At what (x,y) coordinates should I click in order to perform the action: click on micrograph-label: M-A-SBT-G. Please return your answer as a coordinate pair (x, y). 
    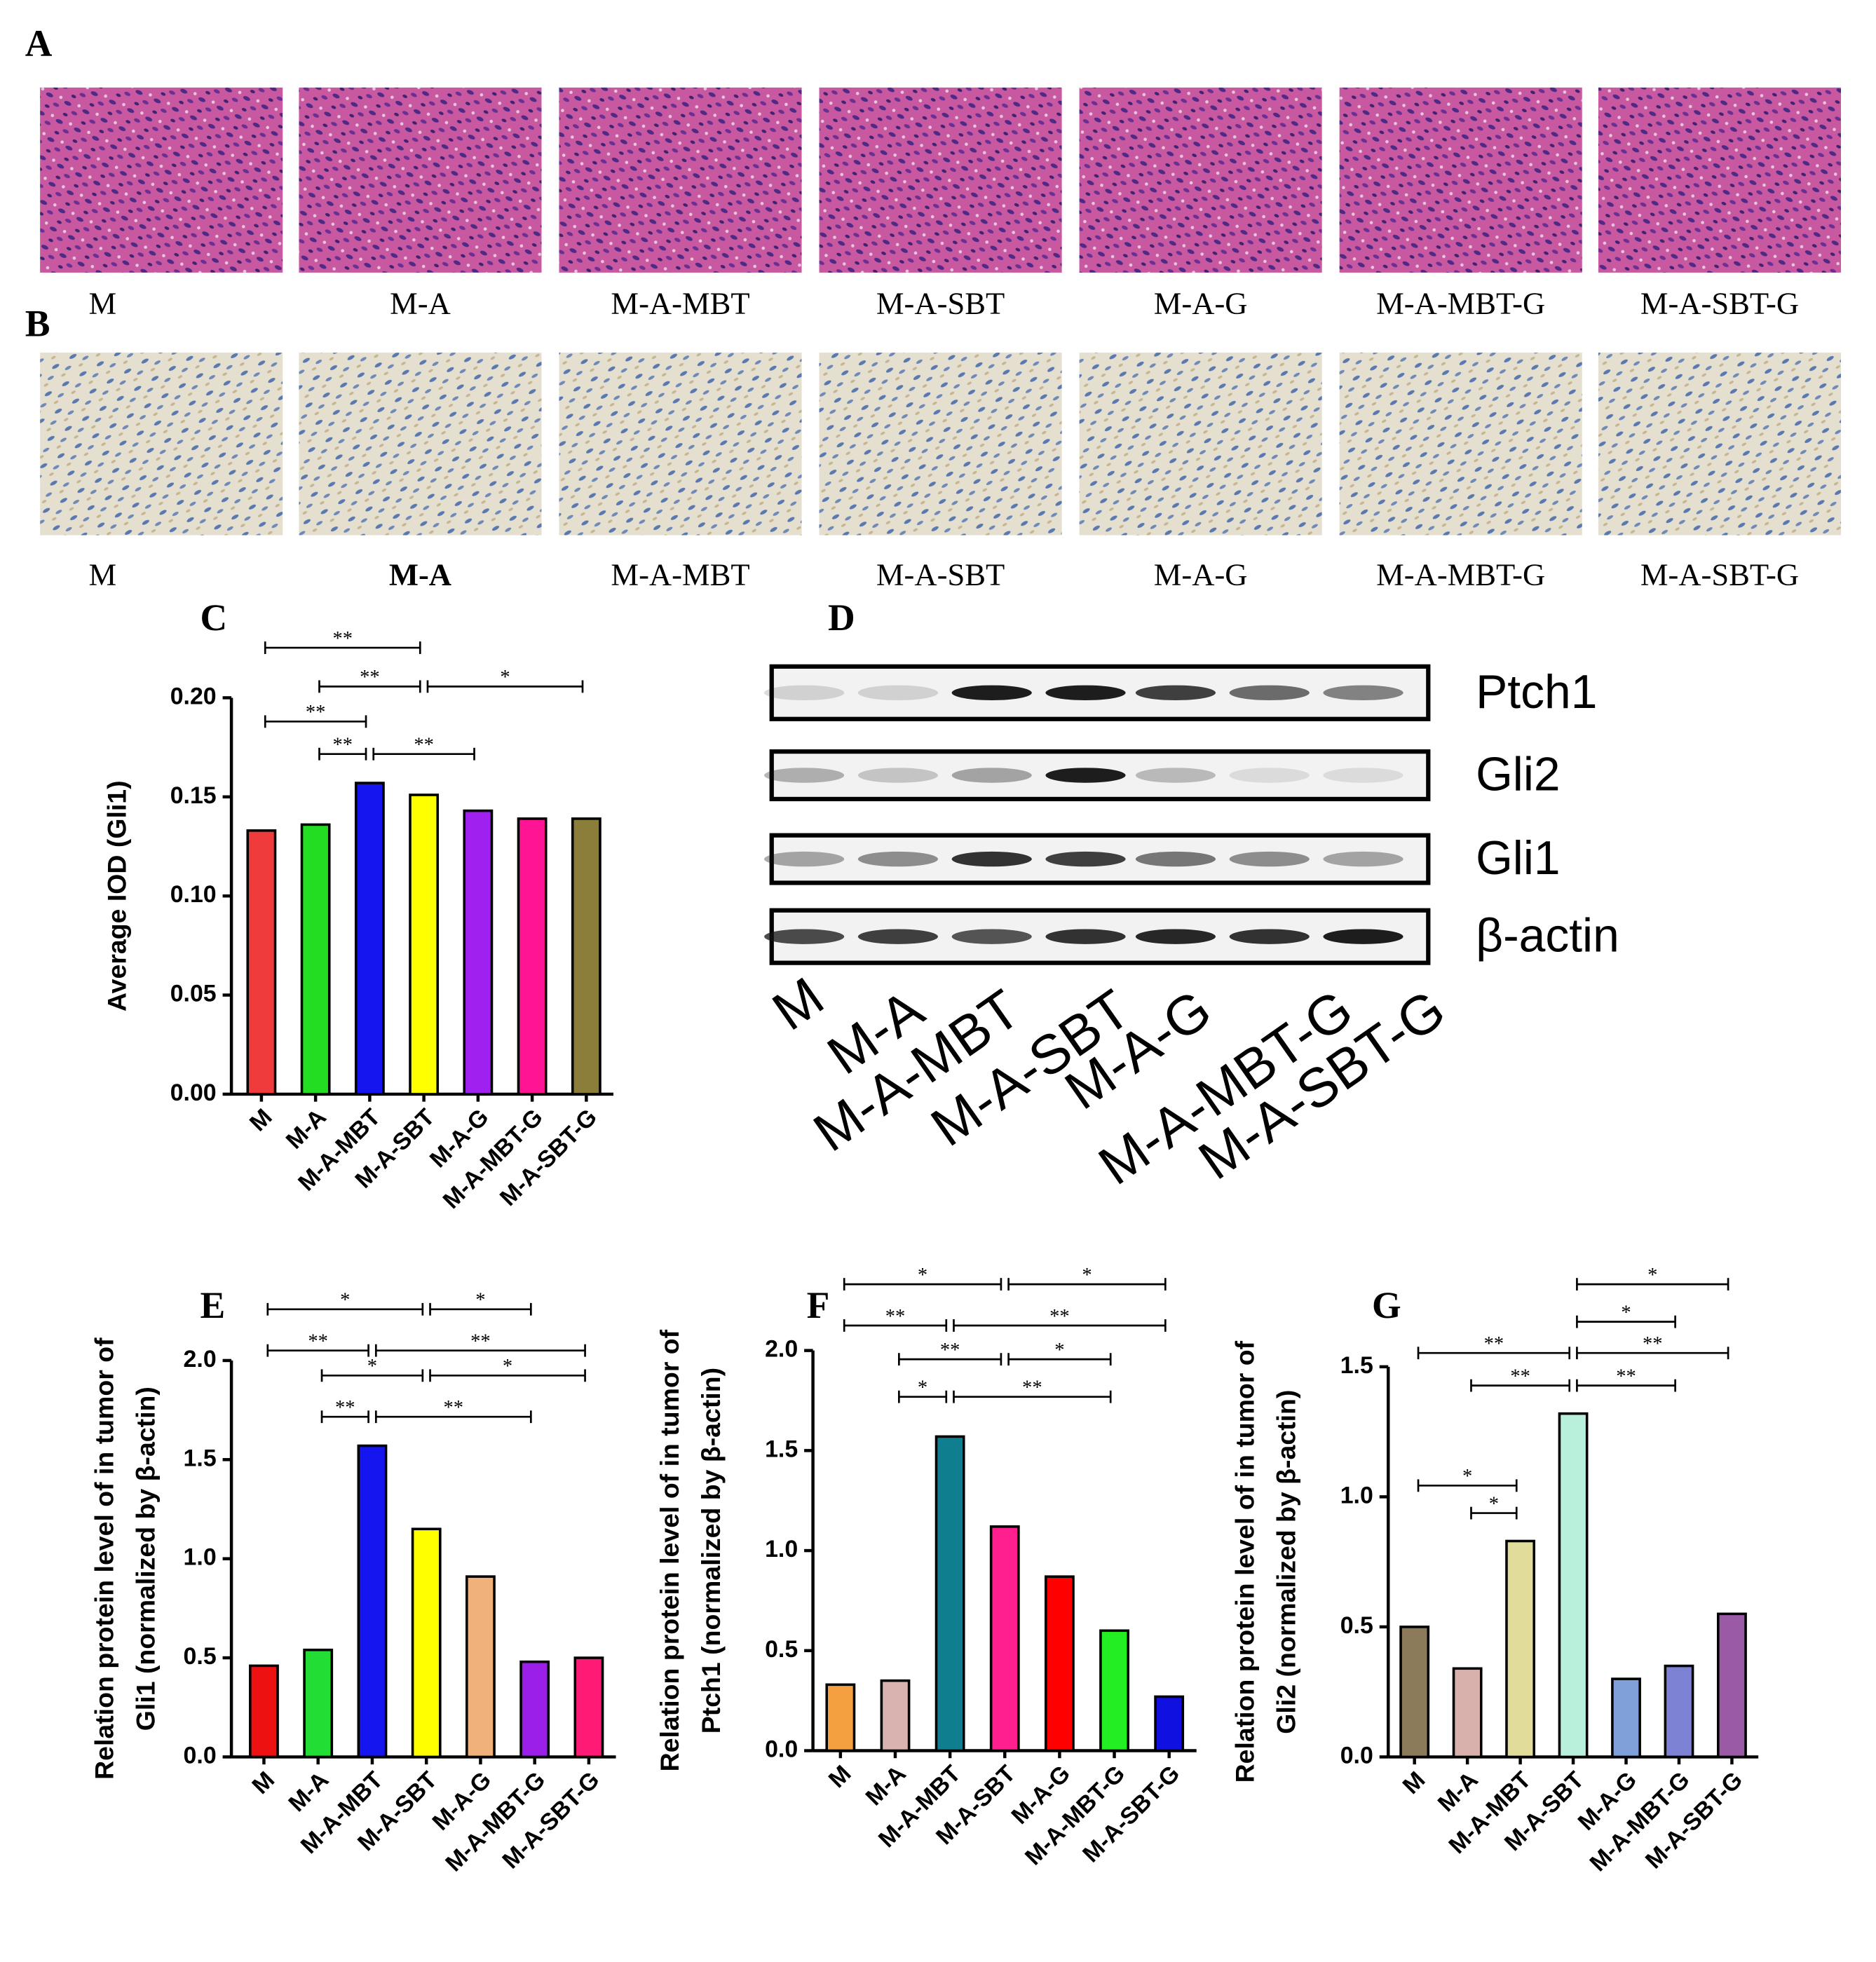
    Looking at the image, I should click on (1719, 574).